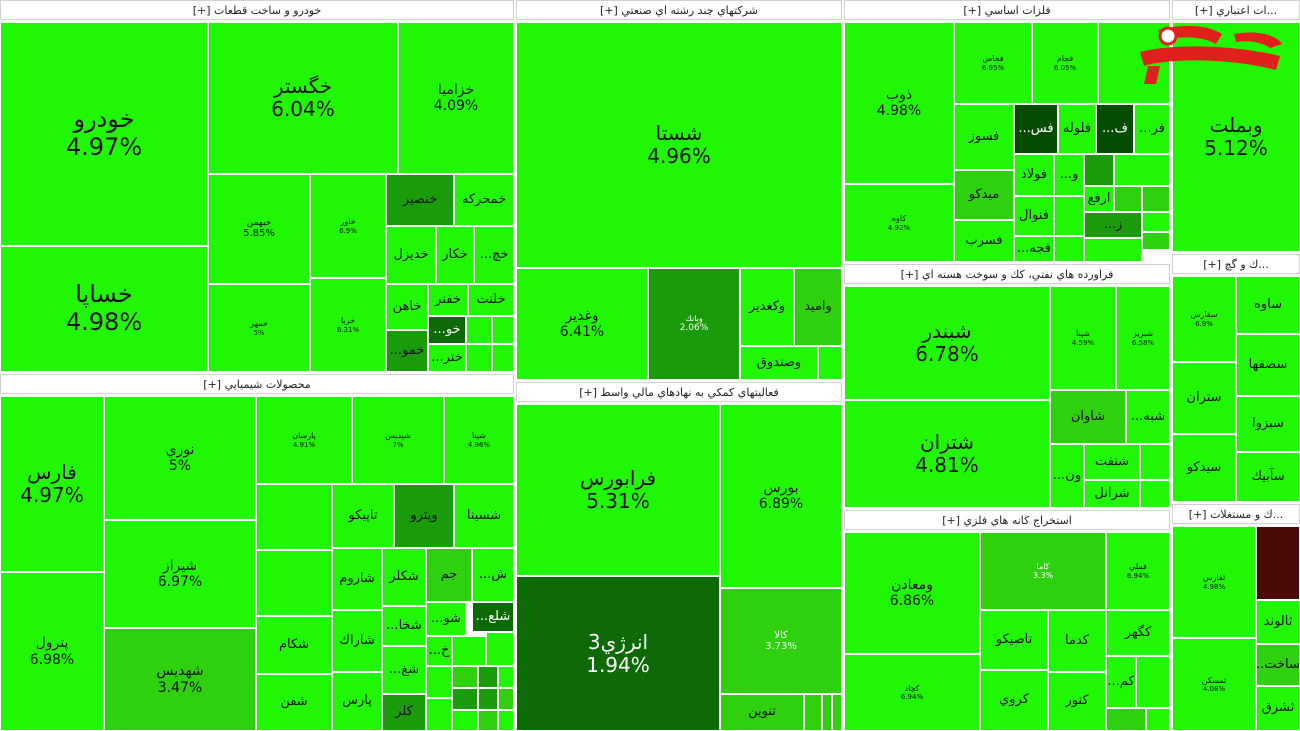 The image size is (1300, 731). I want to click on tile-khansir: خنصير, so click(420, 200).